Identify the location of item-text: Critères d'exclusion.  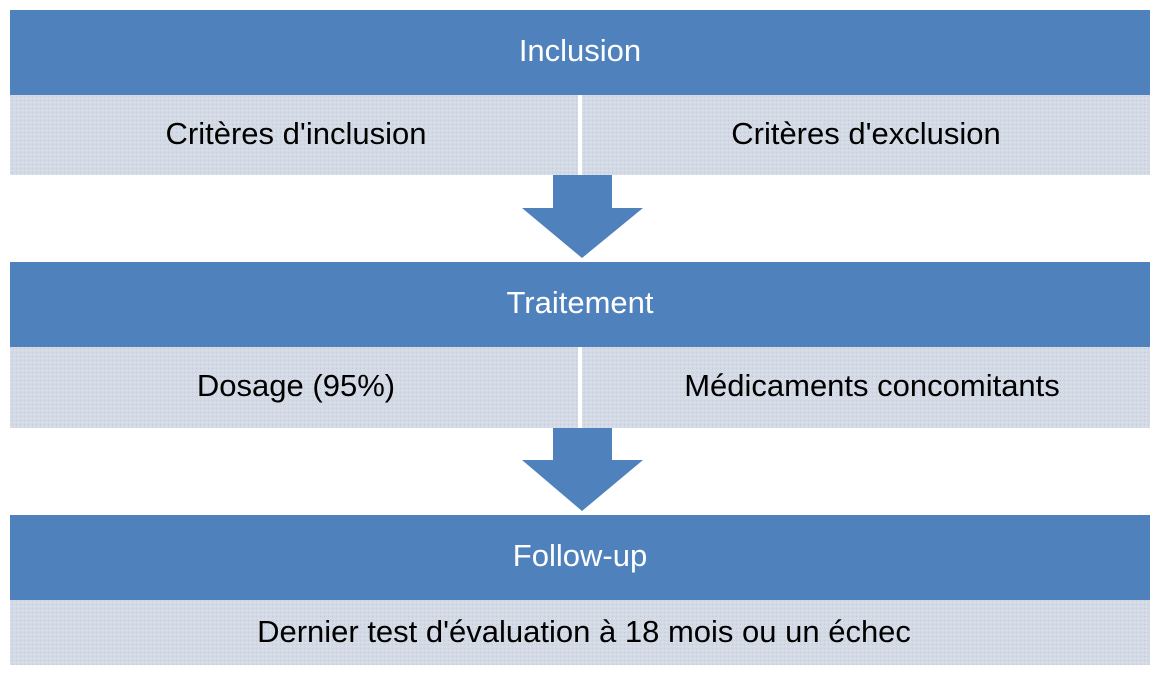
(866, 133).